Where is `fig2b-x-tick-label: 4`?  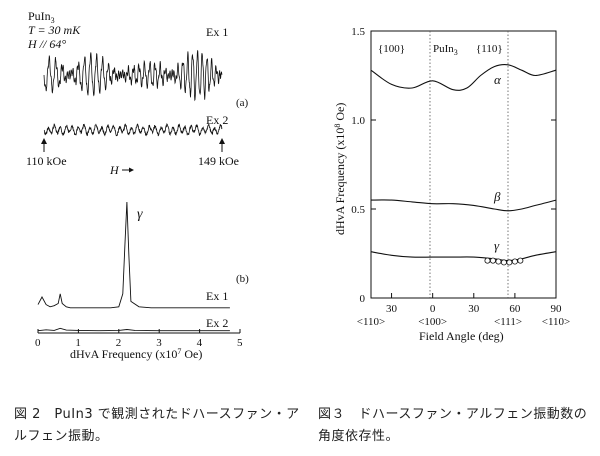
fig2b-x-tick-label: 4 is located at coordinates (200, 343).